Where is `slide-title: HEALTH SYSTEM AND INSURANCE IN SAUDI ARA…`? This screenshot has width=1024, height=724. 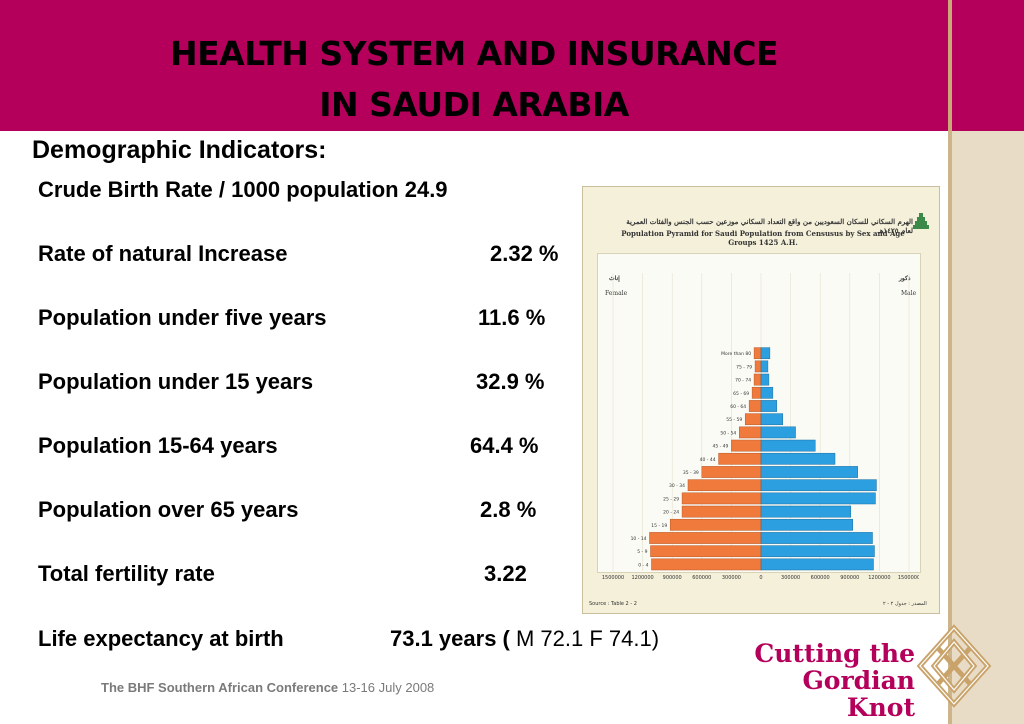
slide-title: HEALTH SYSTEM AND INSURANCE IN SAUDI ARA… is located at coordinates (474, 79).